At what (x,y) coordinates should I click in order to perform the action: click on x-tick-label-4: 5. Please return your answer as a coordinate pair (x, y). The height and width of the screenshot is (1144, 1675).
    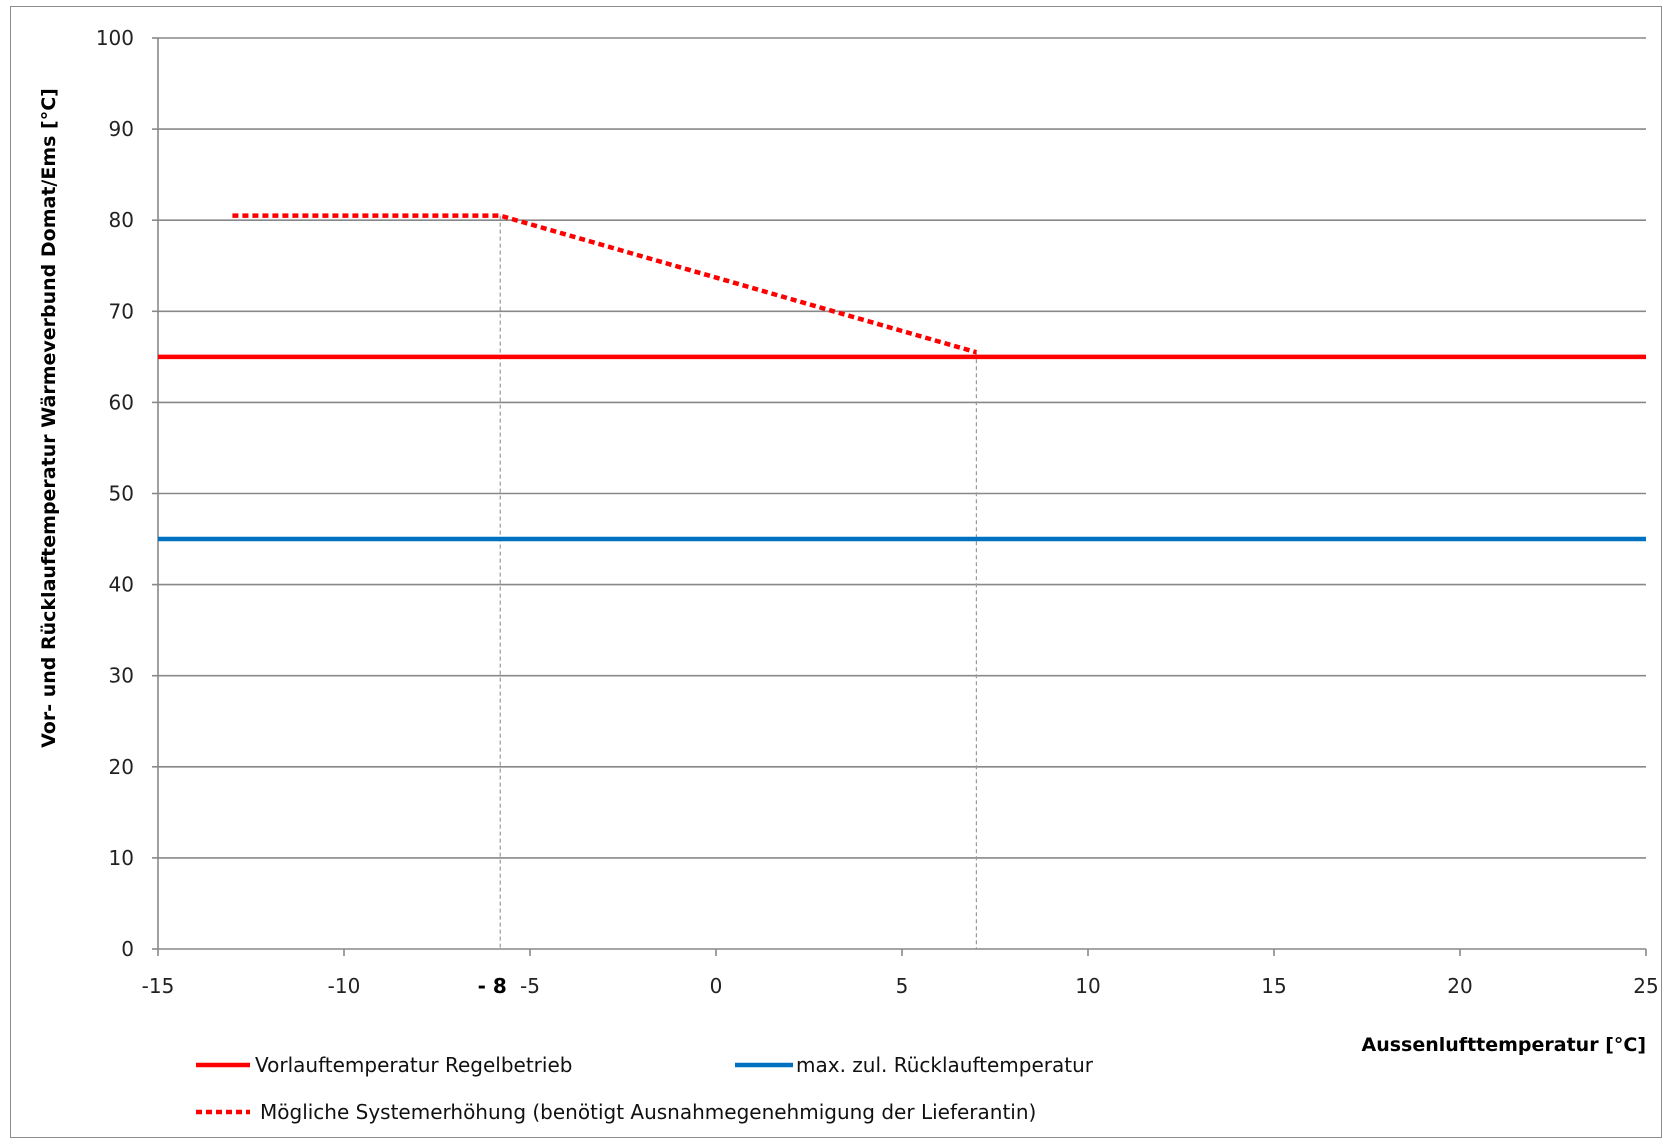
    Looking at the image, I should click on (902, 986).